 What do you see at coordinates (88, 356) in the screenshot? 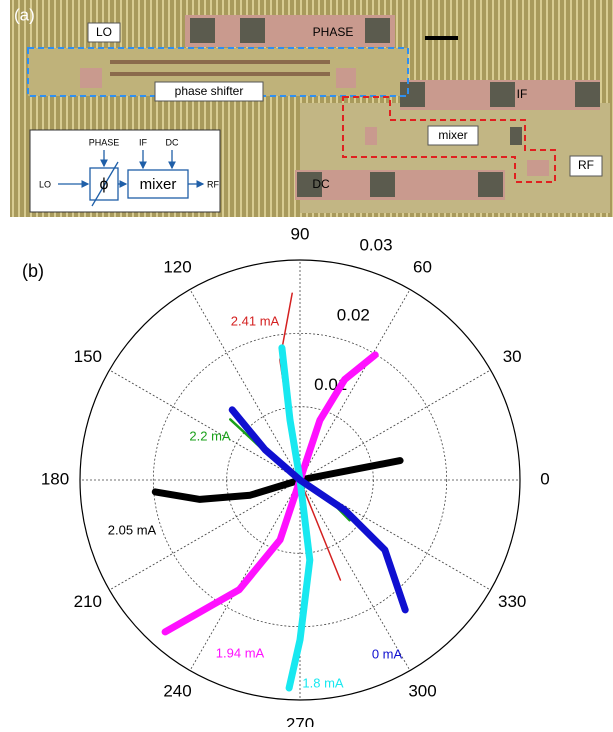
I see `theta-tick-label: 150` at bounding box center [88, 356].